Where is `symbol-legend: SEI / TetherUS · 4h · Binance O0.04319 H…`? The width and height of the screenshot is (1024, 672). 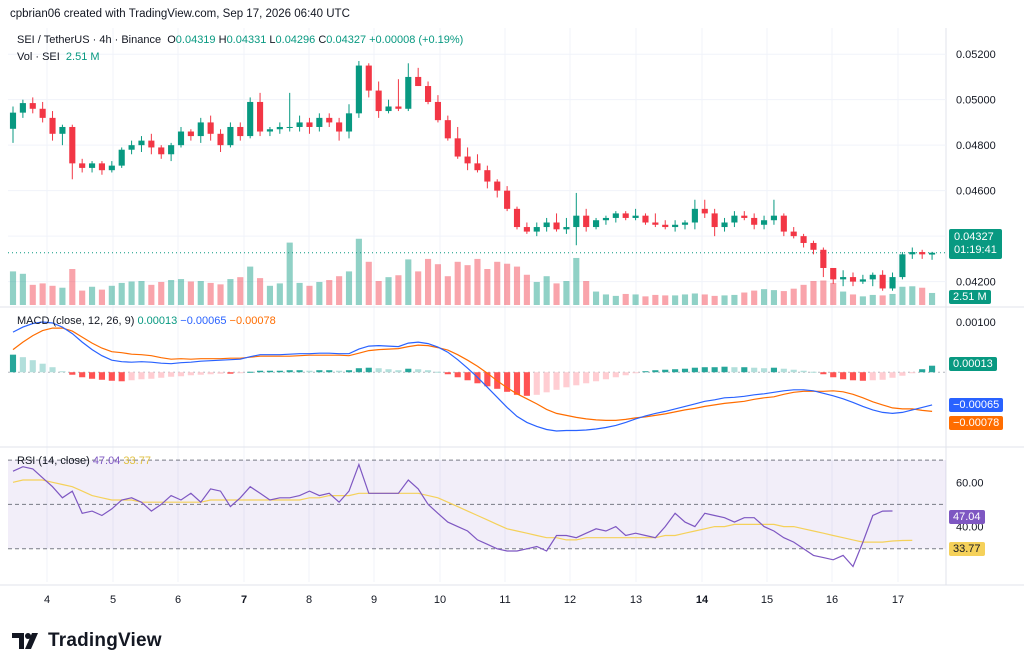
symbol-legend: SEI / TetherUS · 4h · Binance O0.04319 H… is located at coordinates (240, 40).